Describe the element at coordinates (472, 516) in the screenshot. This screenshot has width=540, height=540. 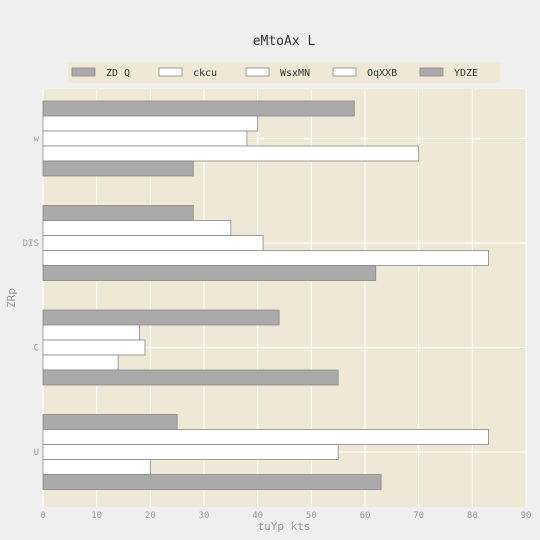
I see `x-tick-label: 80` at that location.